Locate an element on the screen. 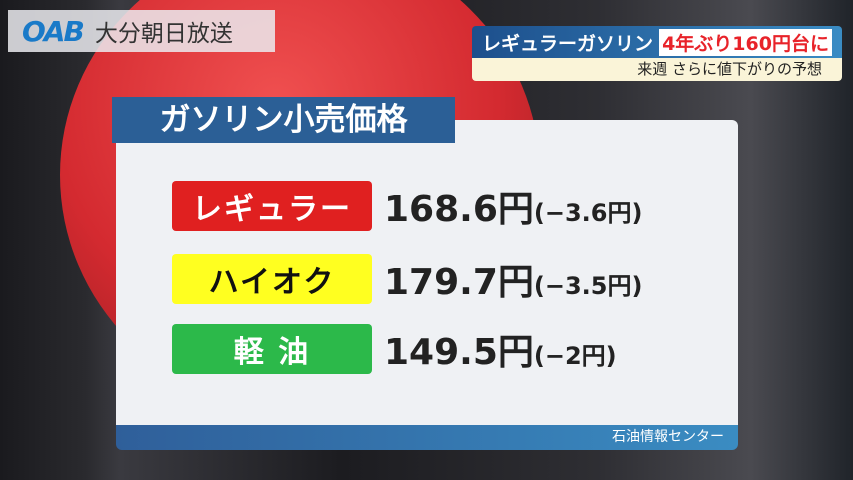 The image size is (853, 480). fuel-label: レギュラー is located at coordinates (272, 206).